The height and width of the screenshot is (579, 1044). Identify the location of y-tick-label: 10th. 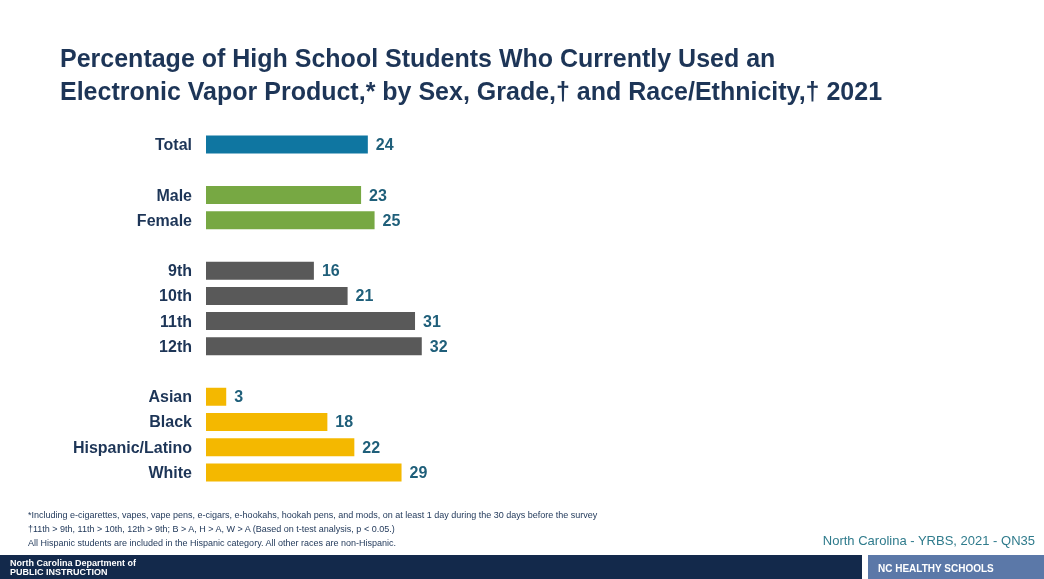
(175, 296).